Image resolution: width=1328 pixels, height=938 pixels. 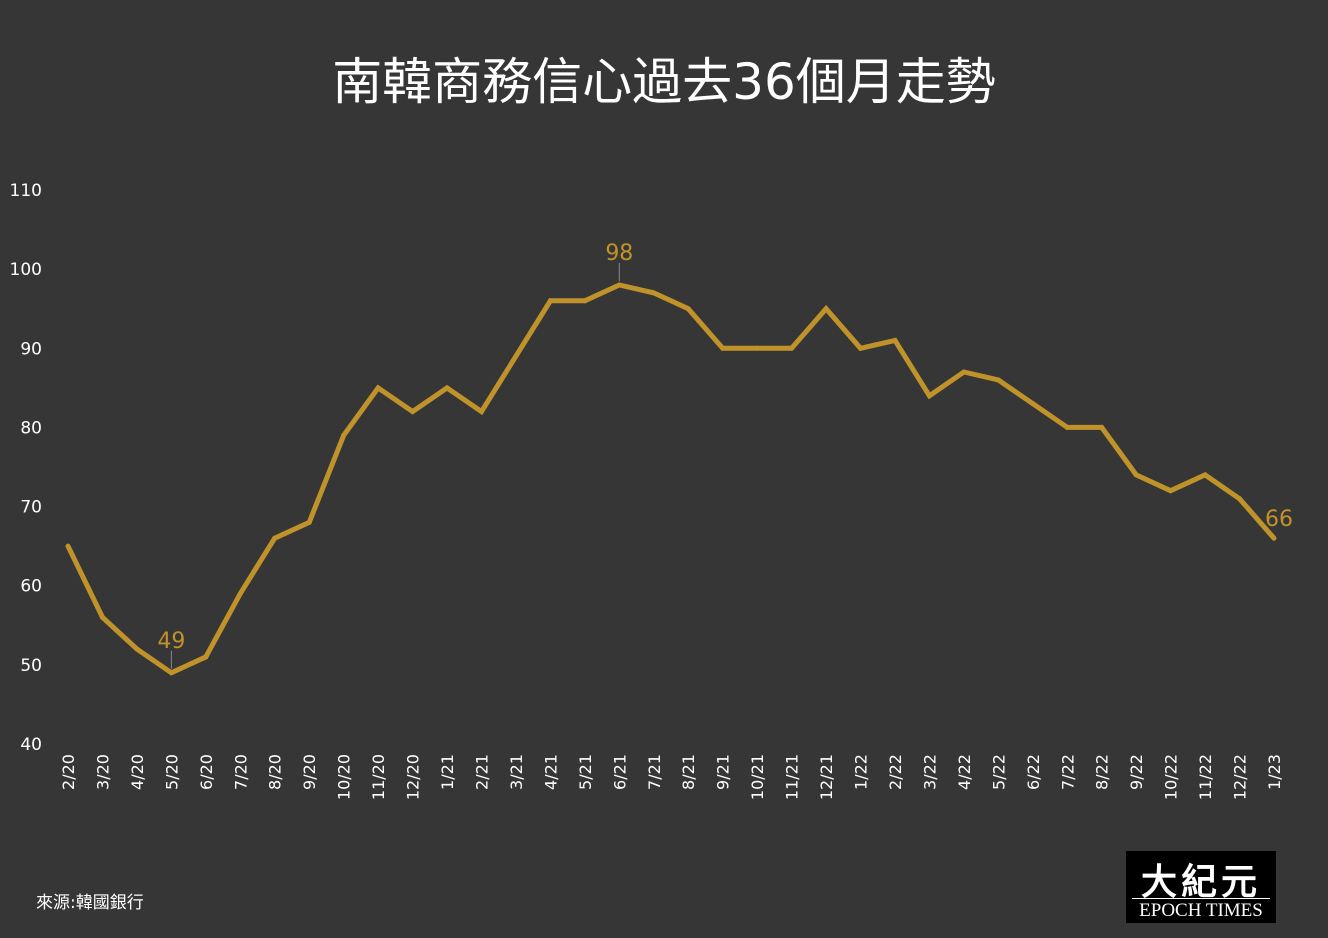 I want to click on x-tick-label: 4/21, so click(x=550, y=772).